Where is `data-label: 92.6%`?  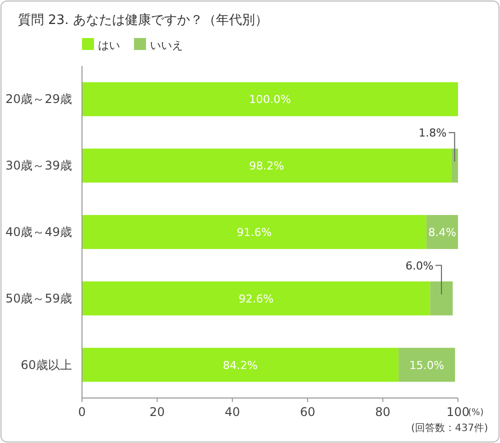
data-label: 92.6% is located at coordinates (256, 299).